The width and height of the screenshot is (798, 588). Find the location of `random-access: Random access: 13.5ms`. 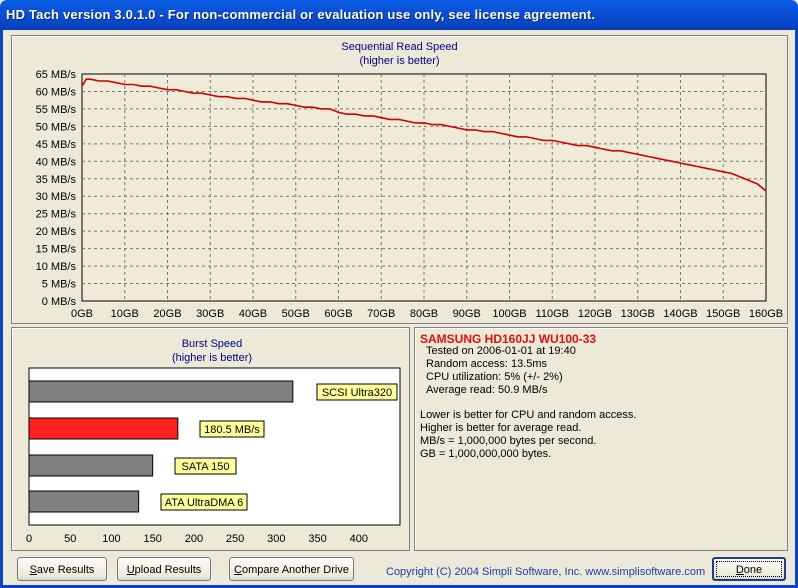

random-access: Random access: 13.5ms is located at coordinates (487, 364).